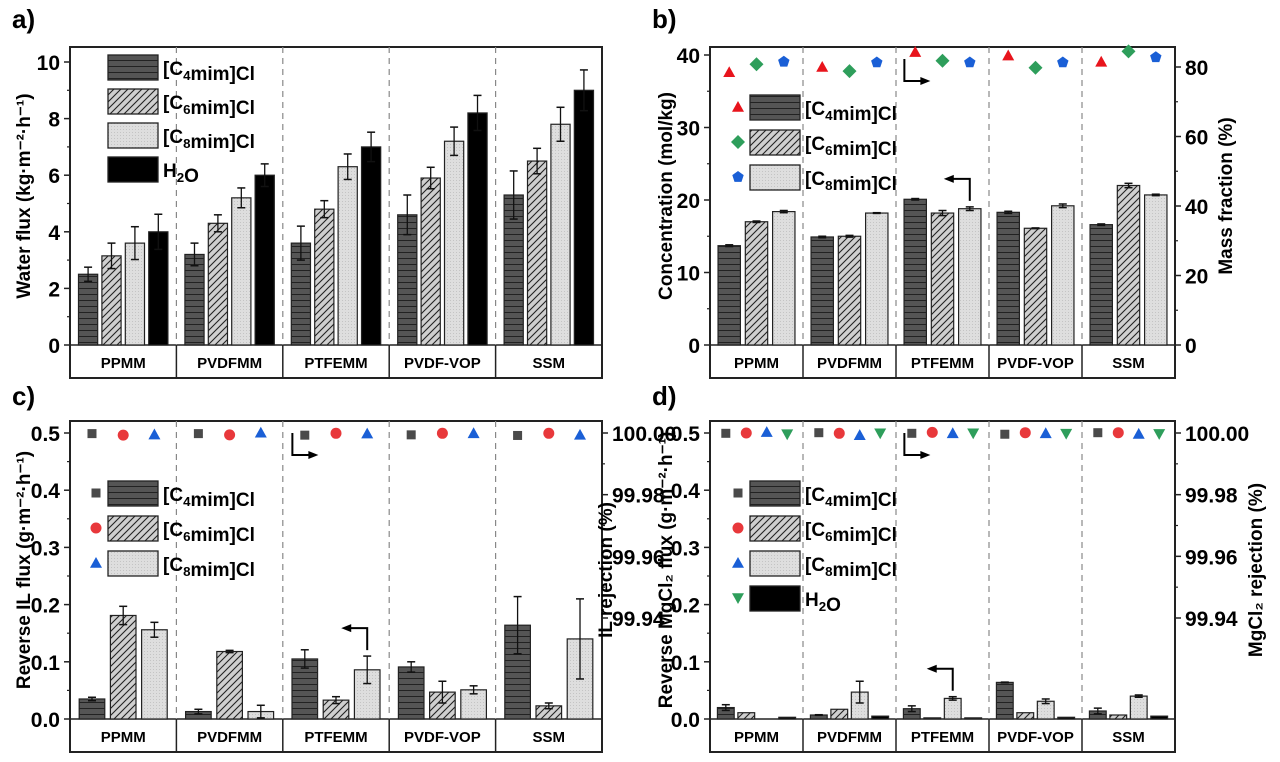 Image resolution: width=1280 pixels, height=762 pixels. Describe the element at coordinates (756, 737) in the screenshot. I see `x-tick-label: PPMM` at that location.